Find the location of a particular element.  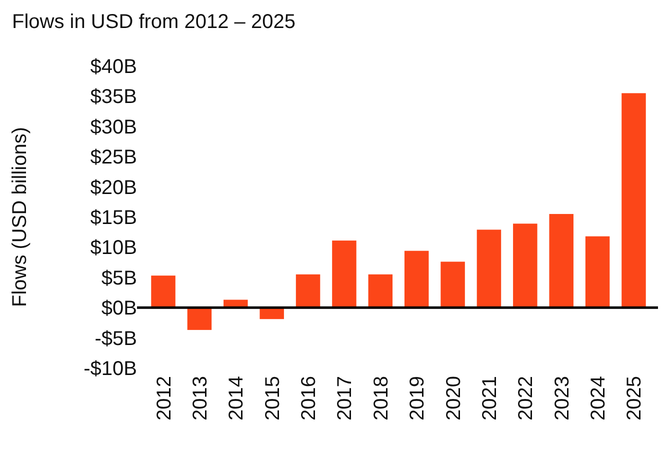

x-tick-label: 2024 is located at coordinates (599, 398).